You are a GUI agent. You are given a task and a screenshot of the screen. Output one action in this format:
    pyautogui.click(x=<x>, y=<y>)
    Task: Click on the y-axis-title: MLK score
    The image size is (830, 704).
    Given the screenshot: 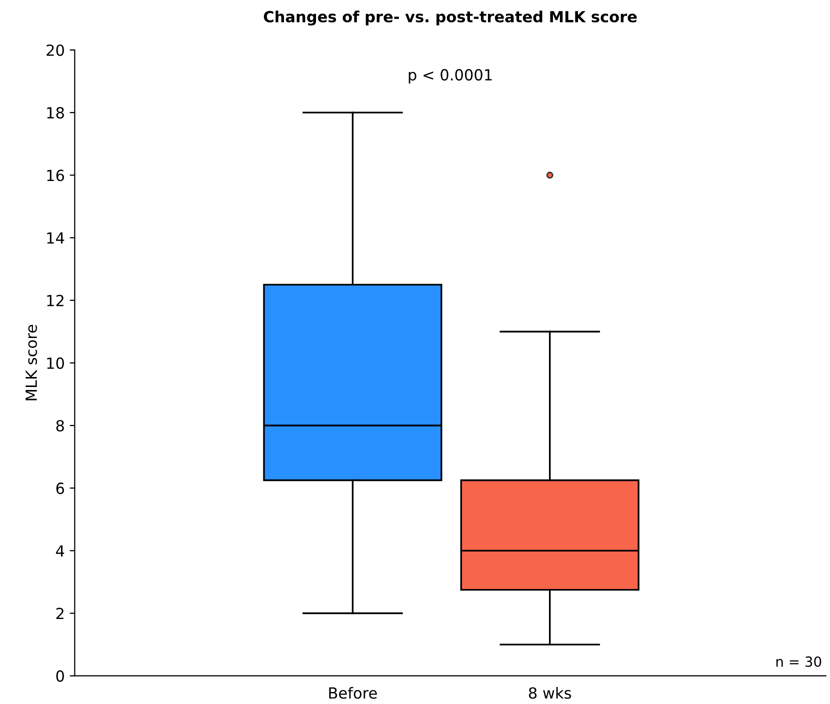 What is the action you would take?
    pyautogui.click(x=32, y=362)
    